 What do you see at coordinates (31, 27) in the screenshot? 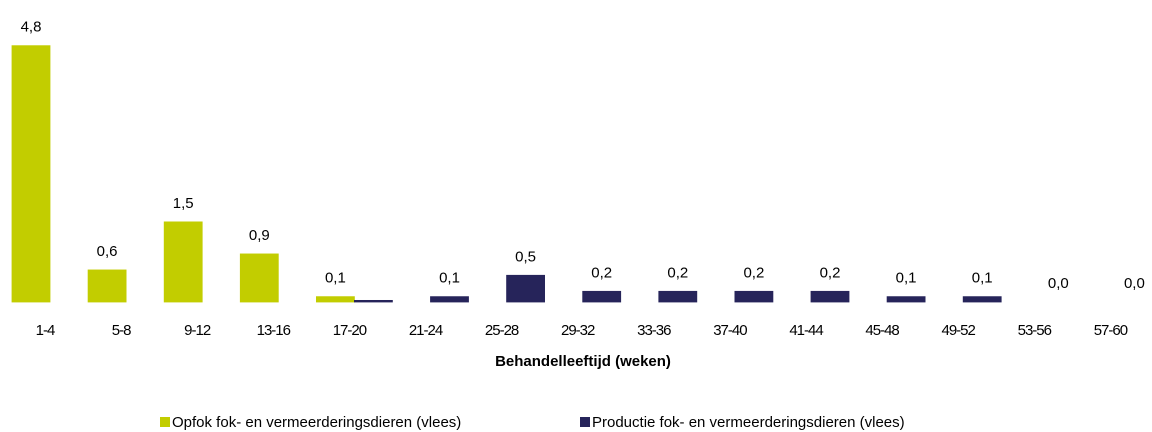
I see `data-label: 4,8` at bounding box center [31, 27].